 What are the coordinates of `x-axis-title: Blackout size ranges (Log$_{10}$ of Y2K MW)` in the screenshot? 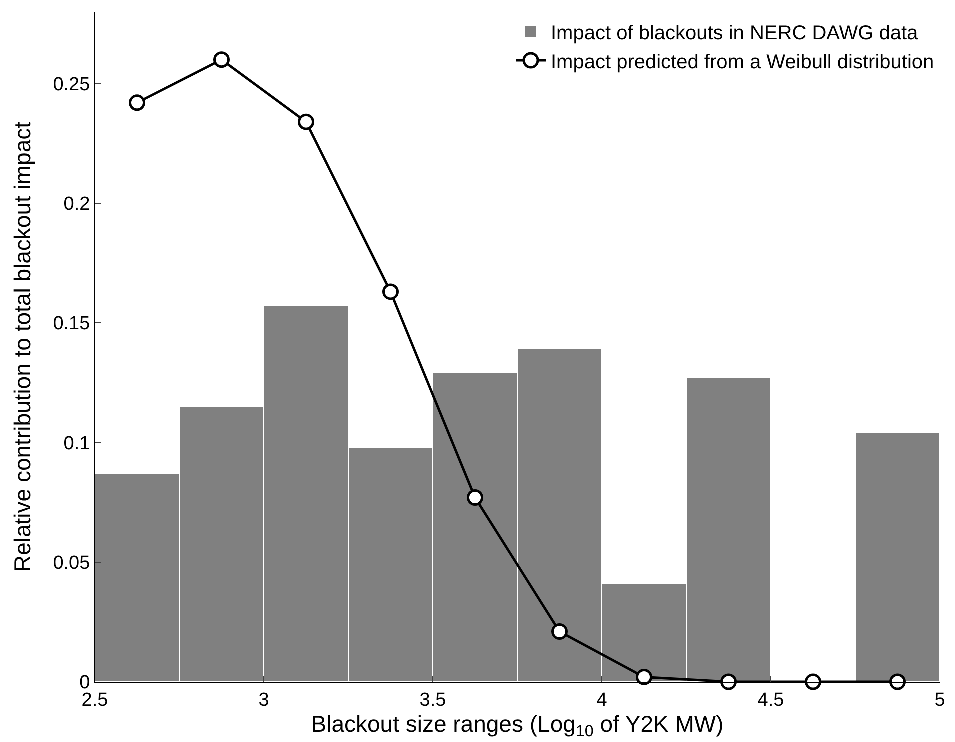 It's located at (517, 725).